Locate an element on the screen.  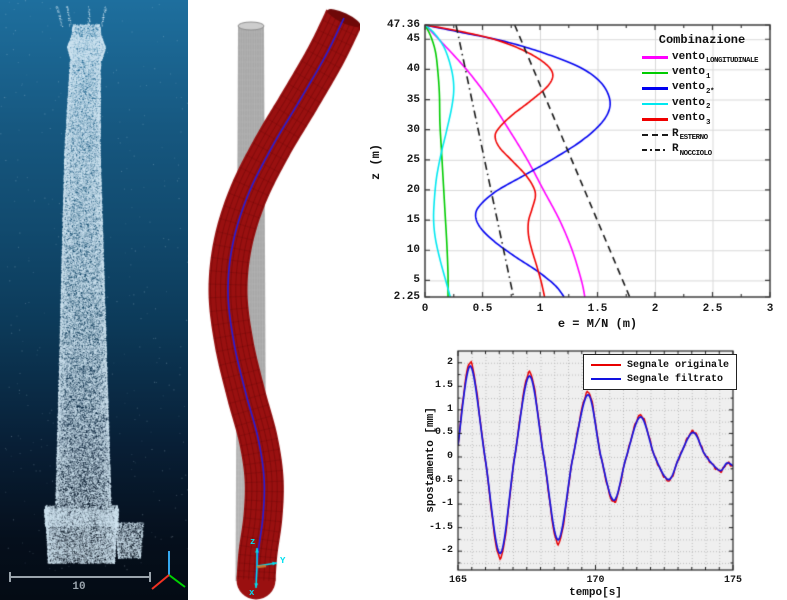
chart1-xtick-label: 2 is located at coordinates (655, 309).